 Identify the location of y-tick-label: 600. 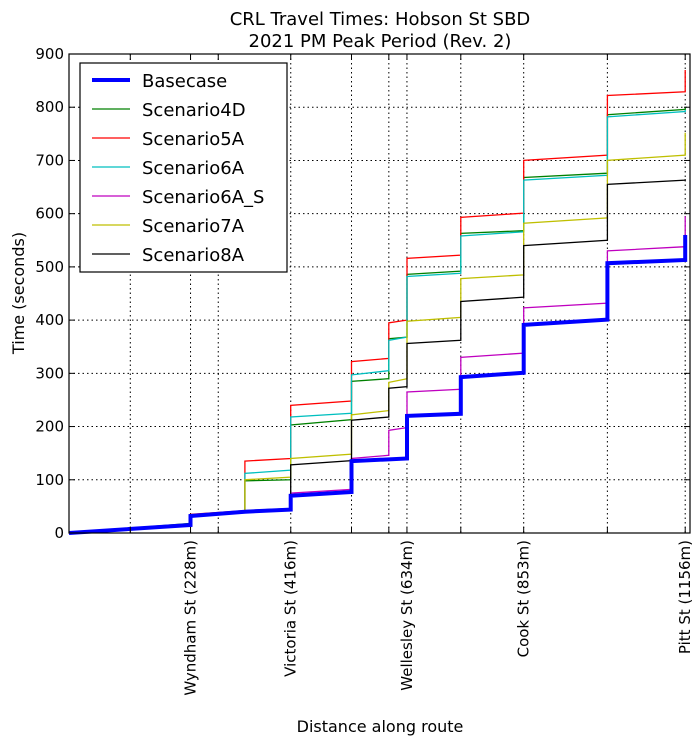
(49, 214).